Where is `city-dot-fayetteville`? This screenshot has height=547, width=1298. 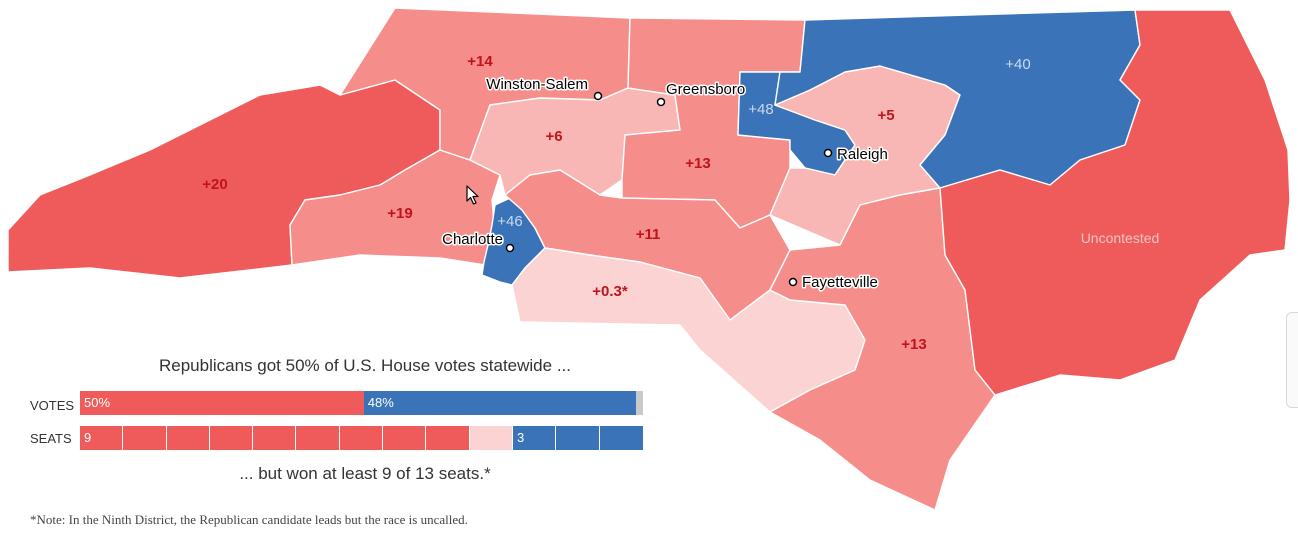
city-dot-fayetteville is located at coordinates (793, 282).